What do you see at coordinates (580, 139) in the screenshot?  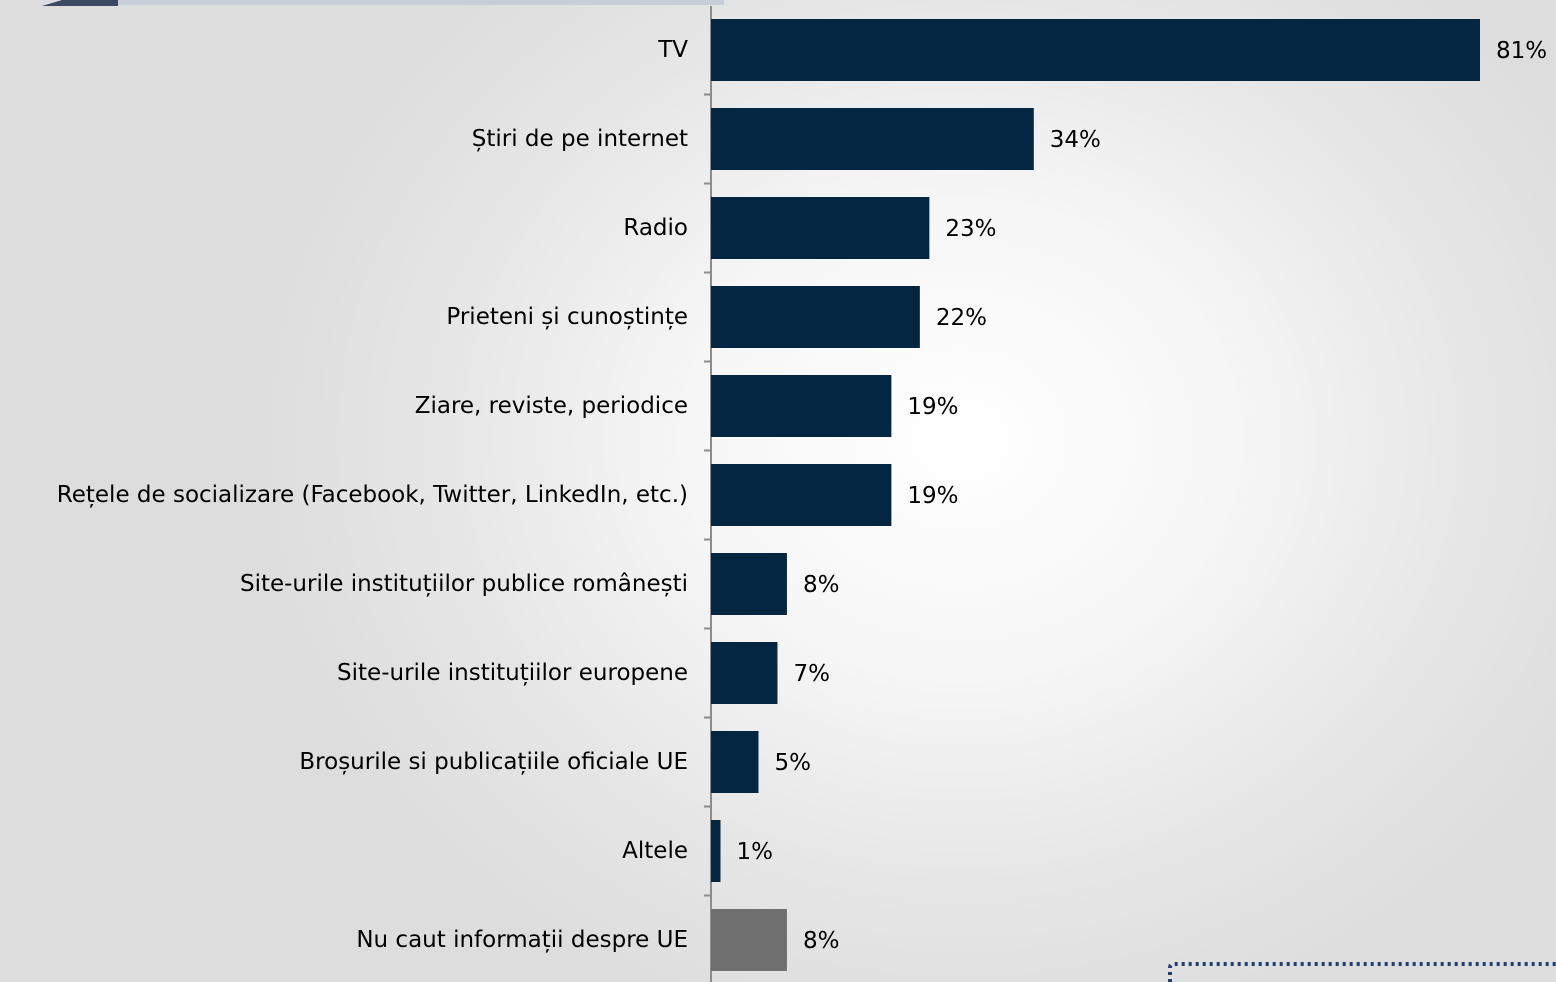 I see `category-label: Știri de pe internet` at bounding box center [580, 139].